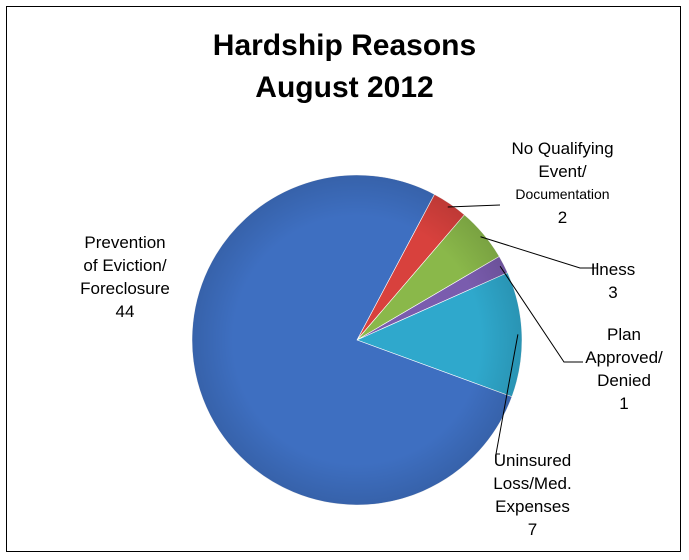 The height and width of the screenshot is (560, 689). I want to click on slice-label-uninsured: Uninsured Loss/Med. Expenses 7, so click(532, 495).